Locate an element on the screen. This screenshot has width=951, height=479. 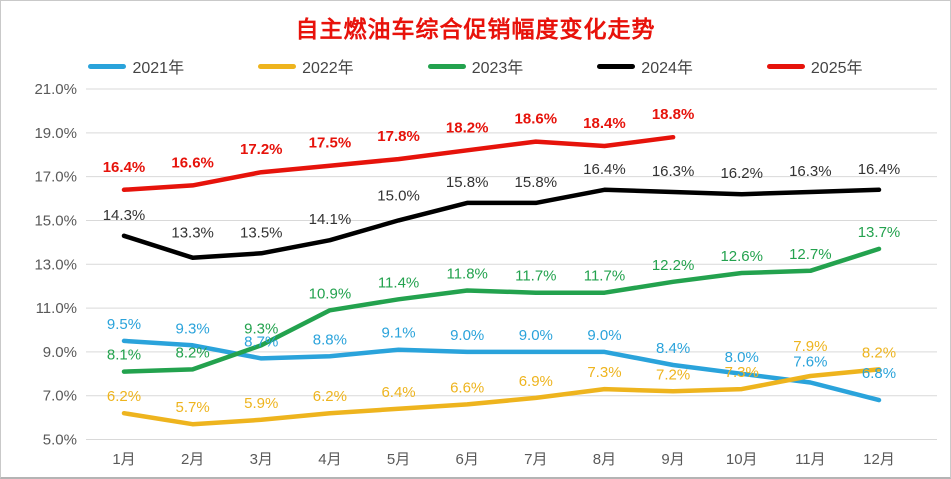
y-tick-label: 7.0% is located at coordinates (60, 396).